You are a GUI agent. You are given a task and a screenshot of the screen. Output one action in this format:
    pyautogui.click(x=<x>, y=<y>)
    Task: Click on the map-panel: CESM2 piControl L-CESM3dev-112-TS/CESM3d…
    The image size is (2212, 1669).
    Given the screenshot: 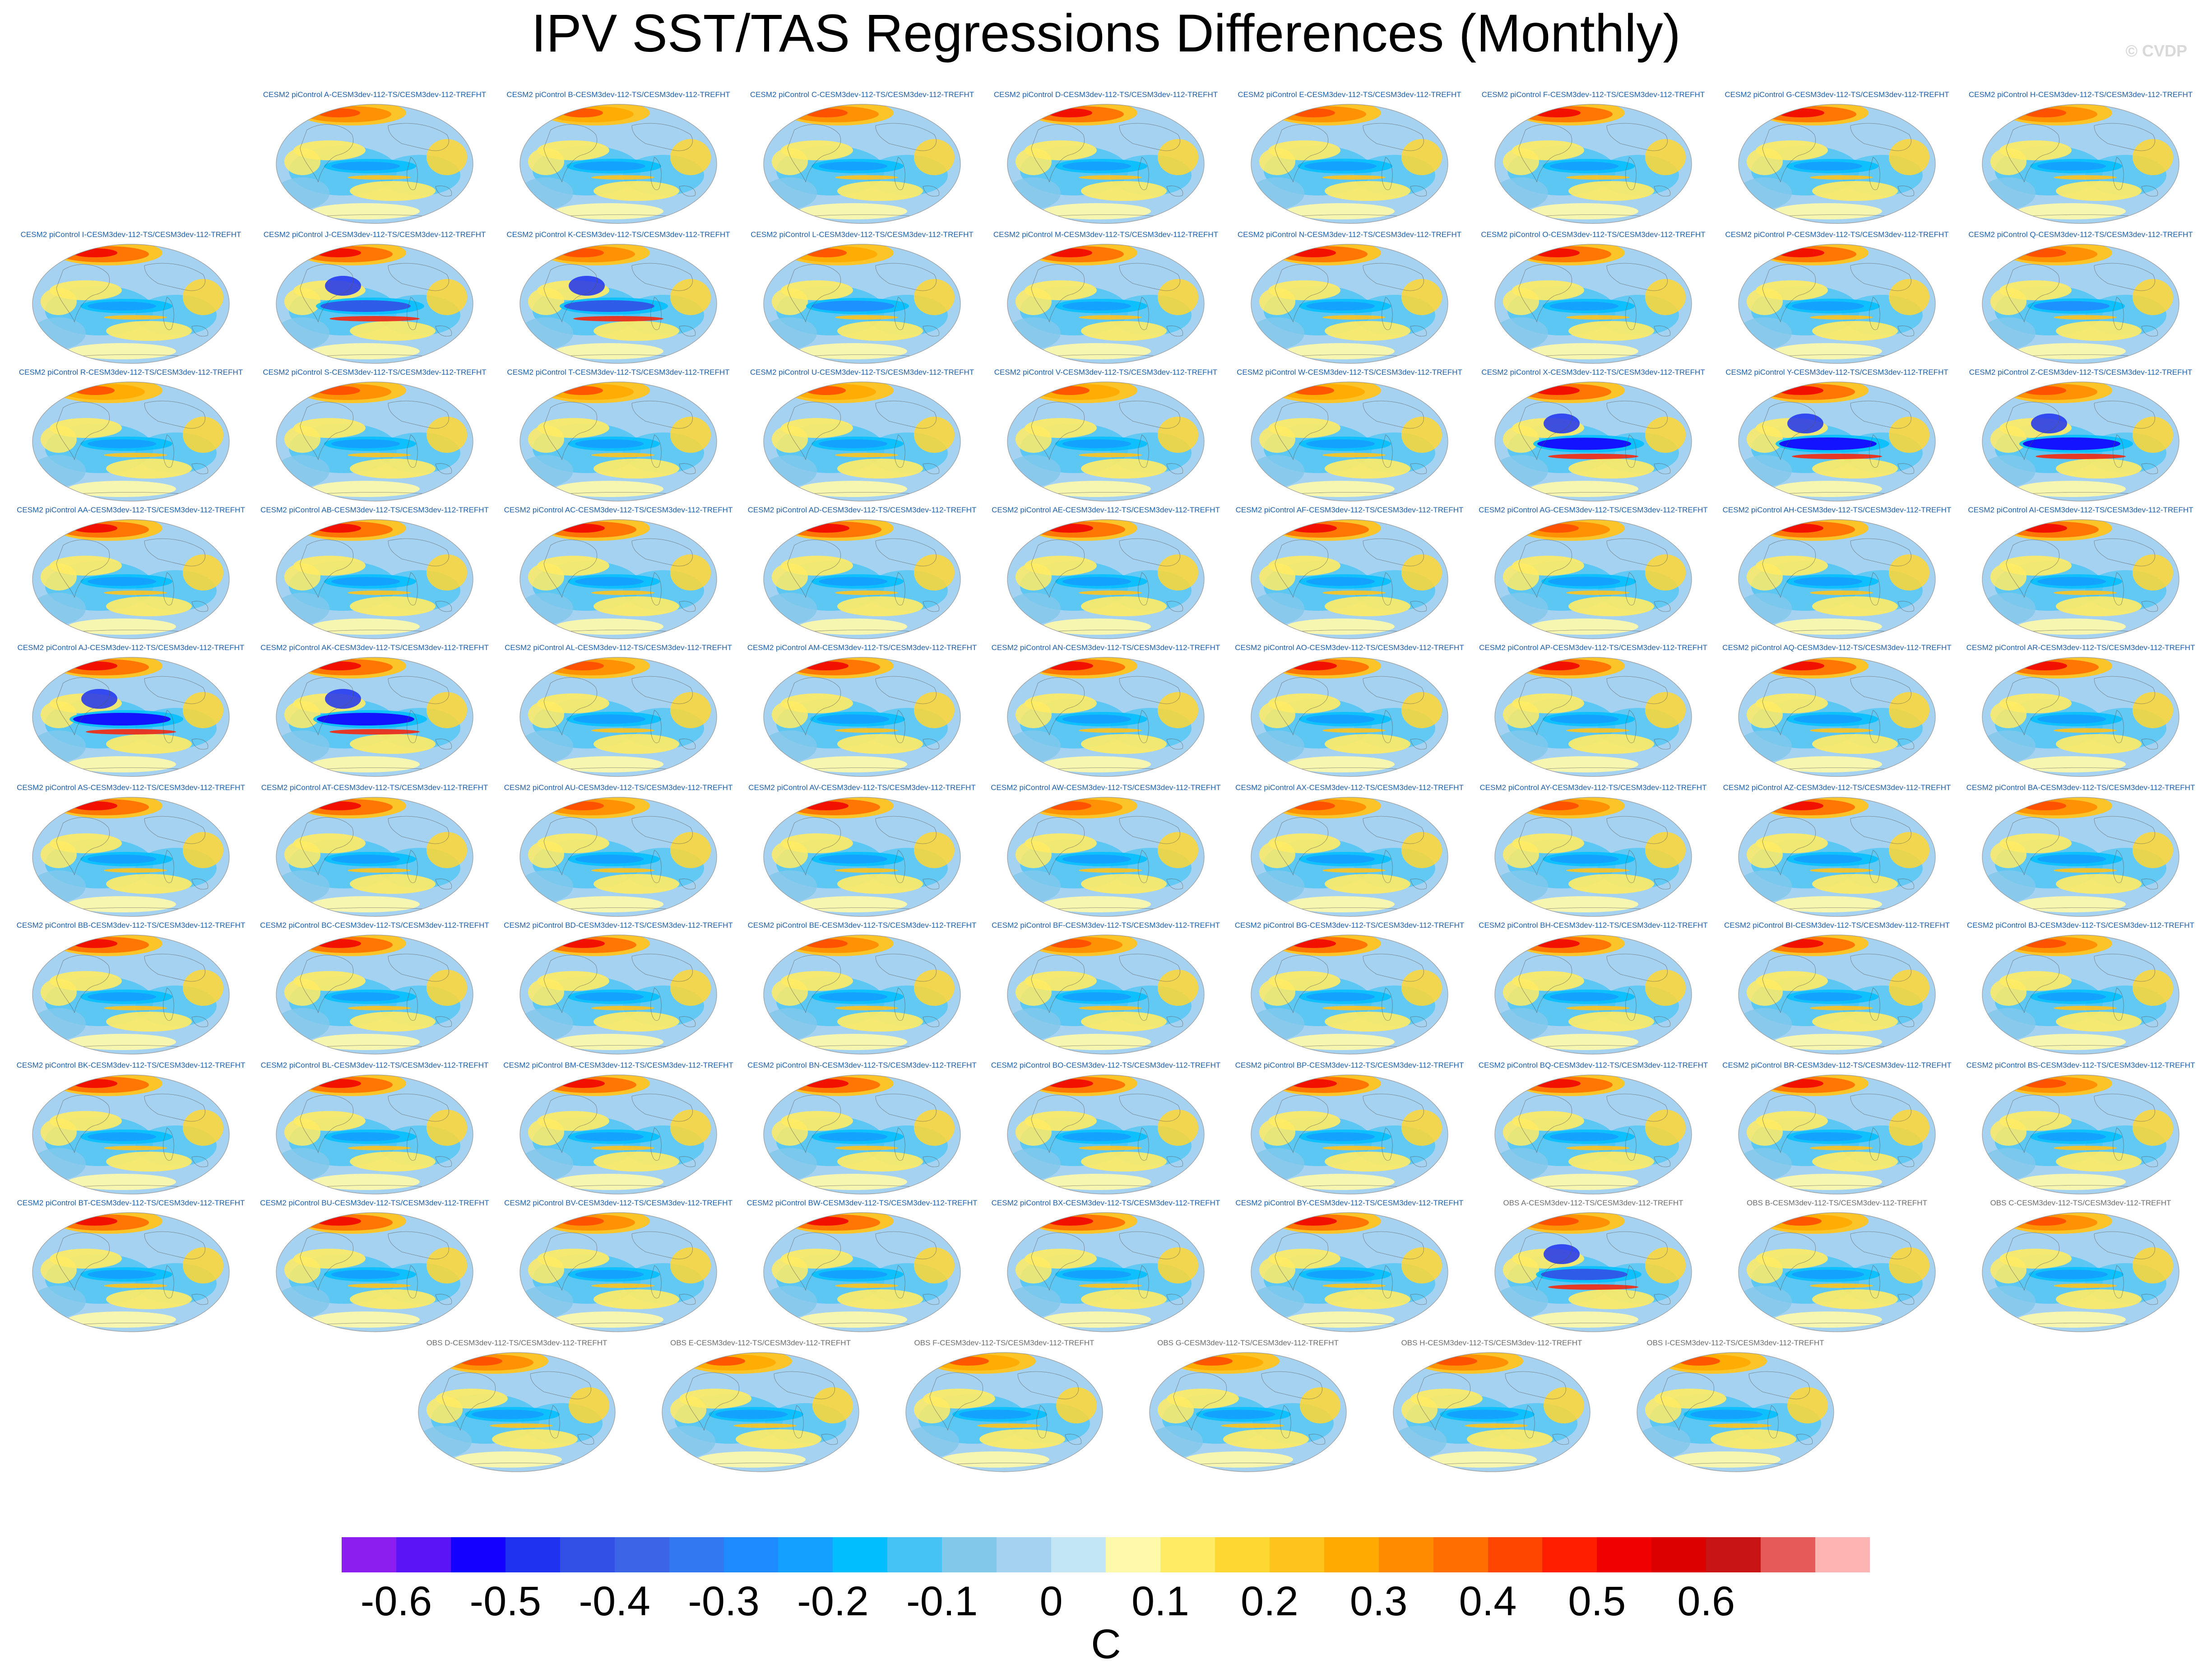 What is the action you would take?
    pyautogui.click(x=862, y=298)
    